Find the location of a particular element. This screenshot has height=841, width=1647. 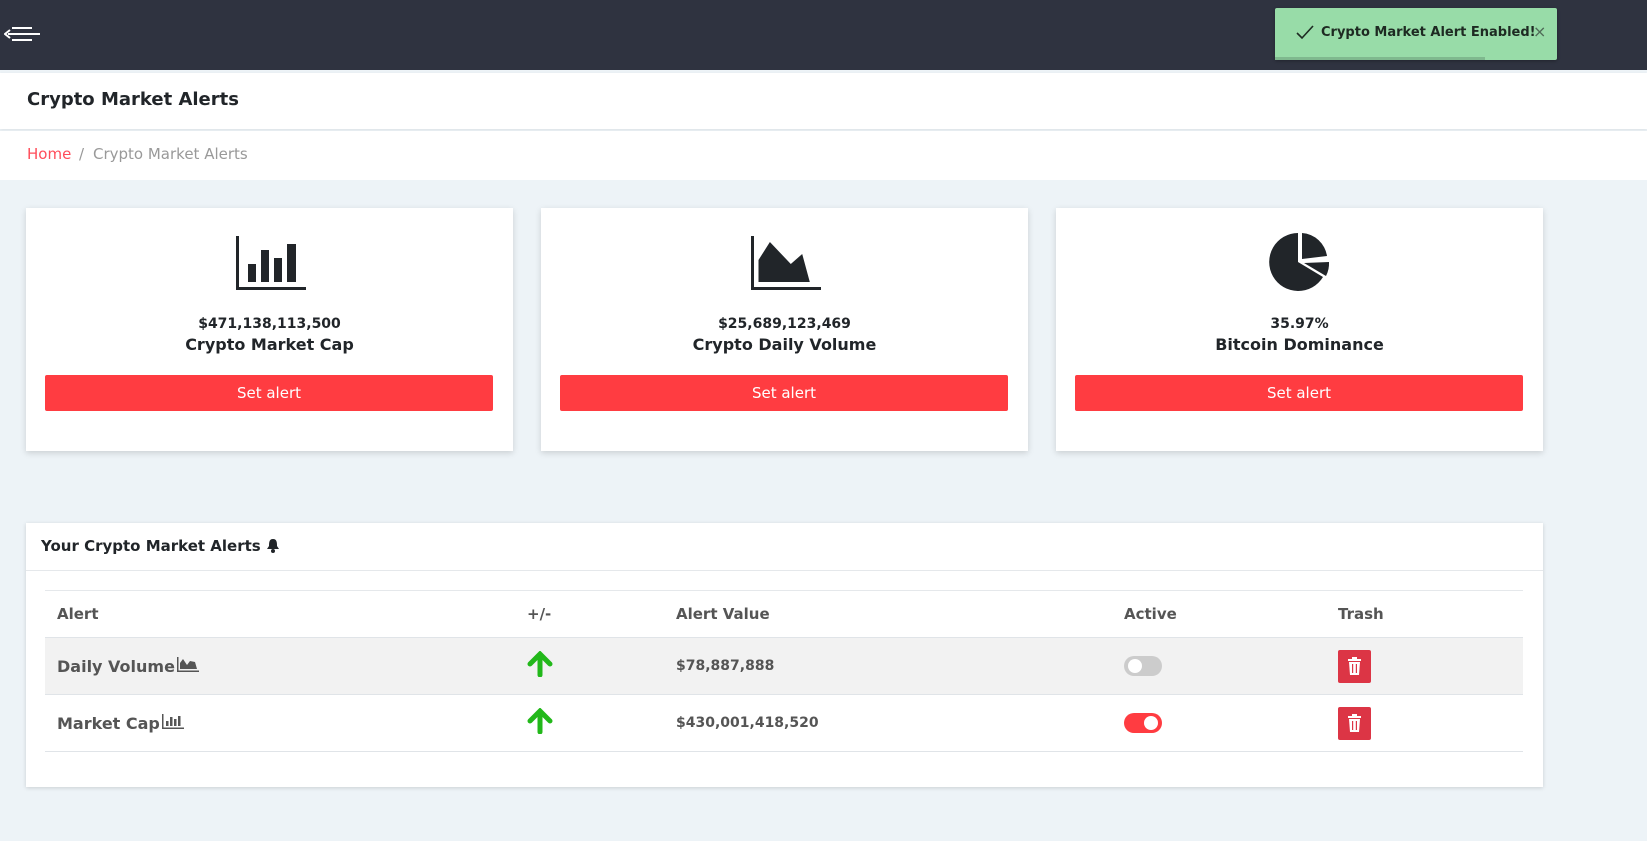

bitcoin-dominance-card: 35.97% Bitcoin Dominance Set alert is located at coordinates (1299, 329).